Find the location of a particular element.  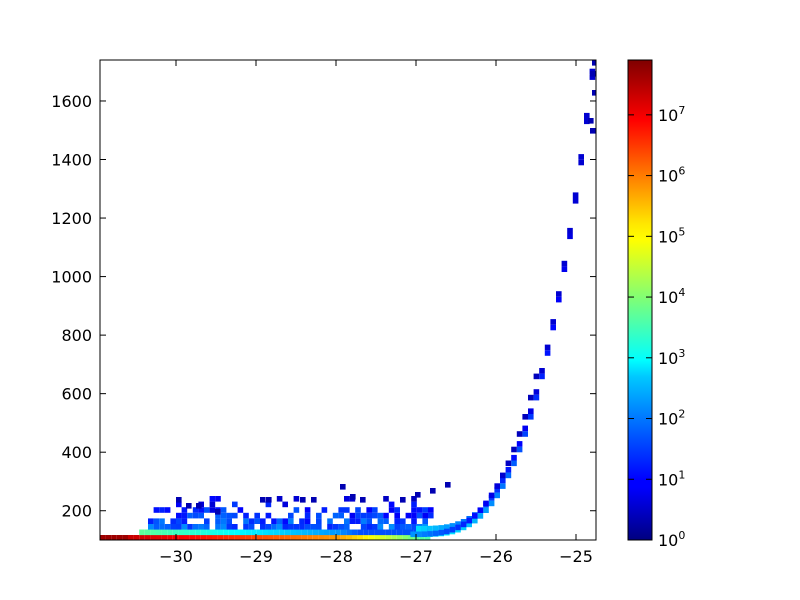

colorbar-tick-label: 10⁵ is located at coordinates (671, 235).